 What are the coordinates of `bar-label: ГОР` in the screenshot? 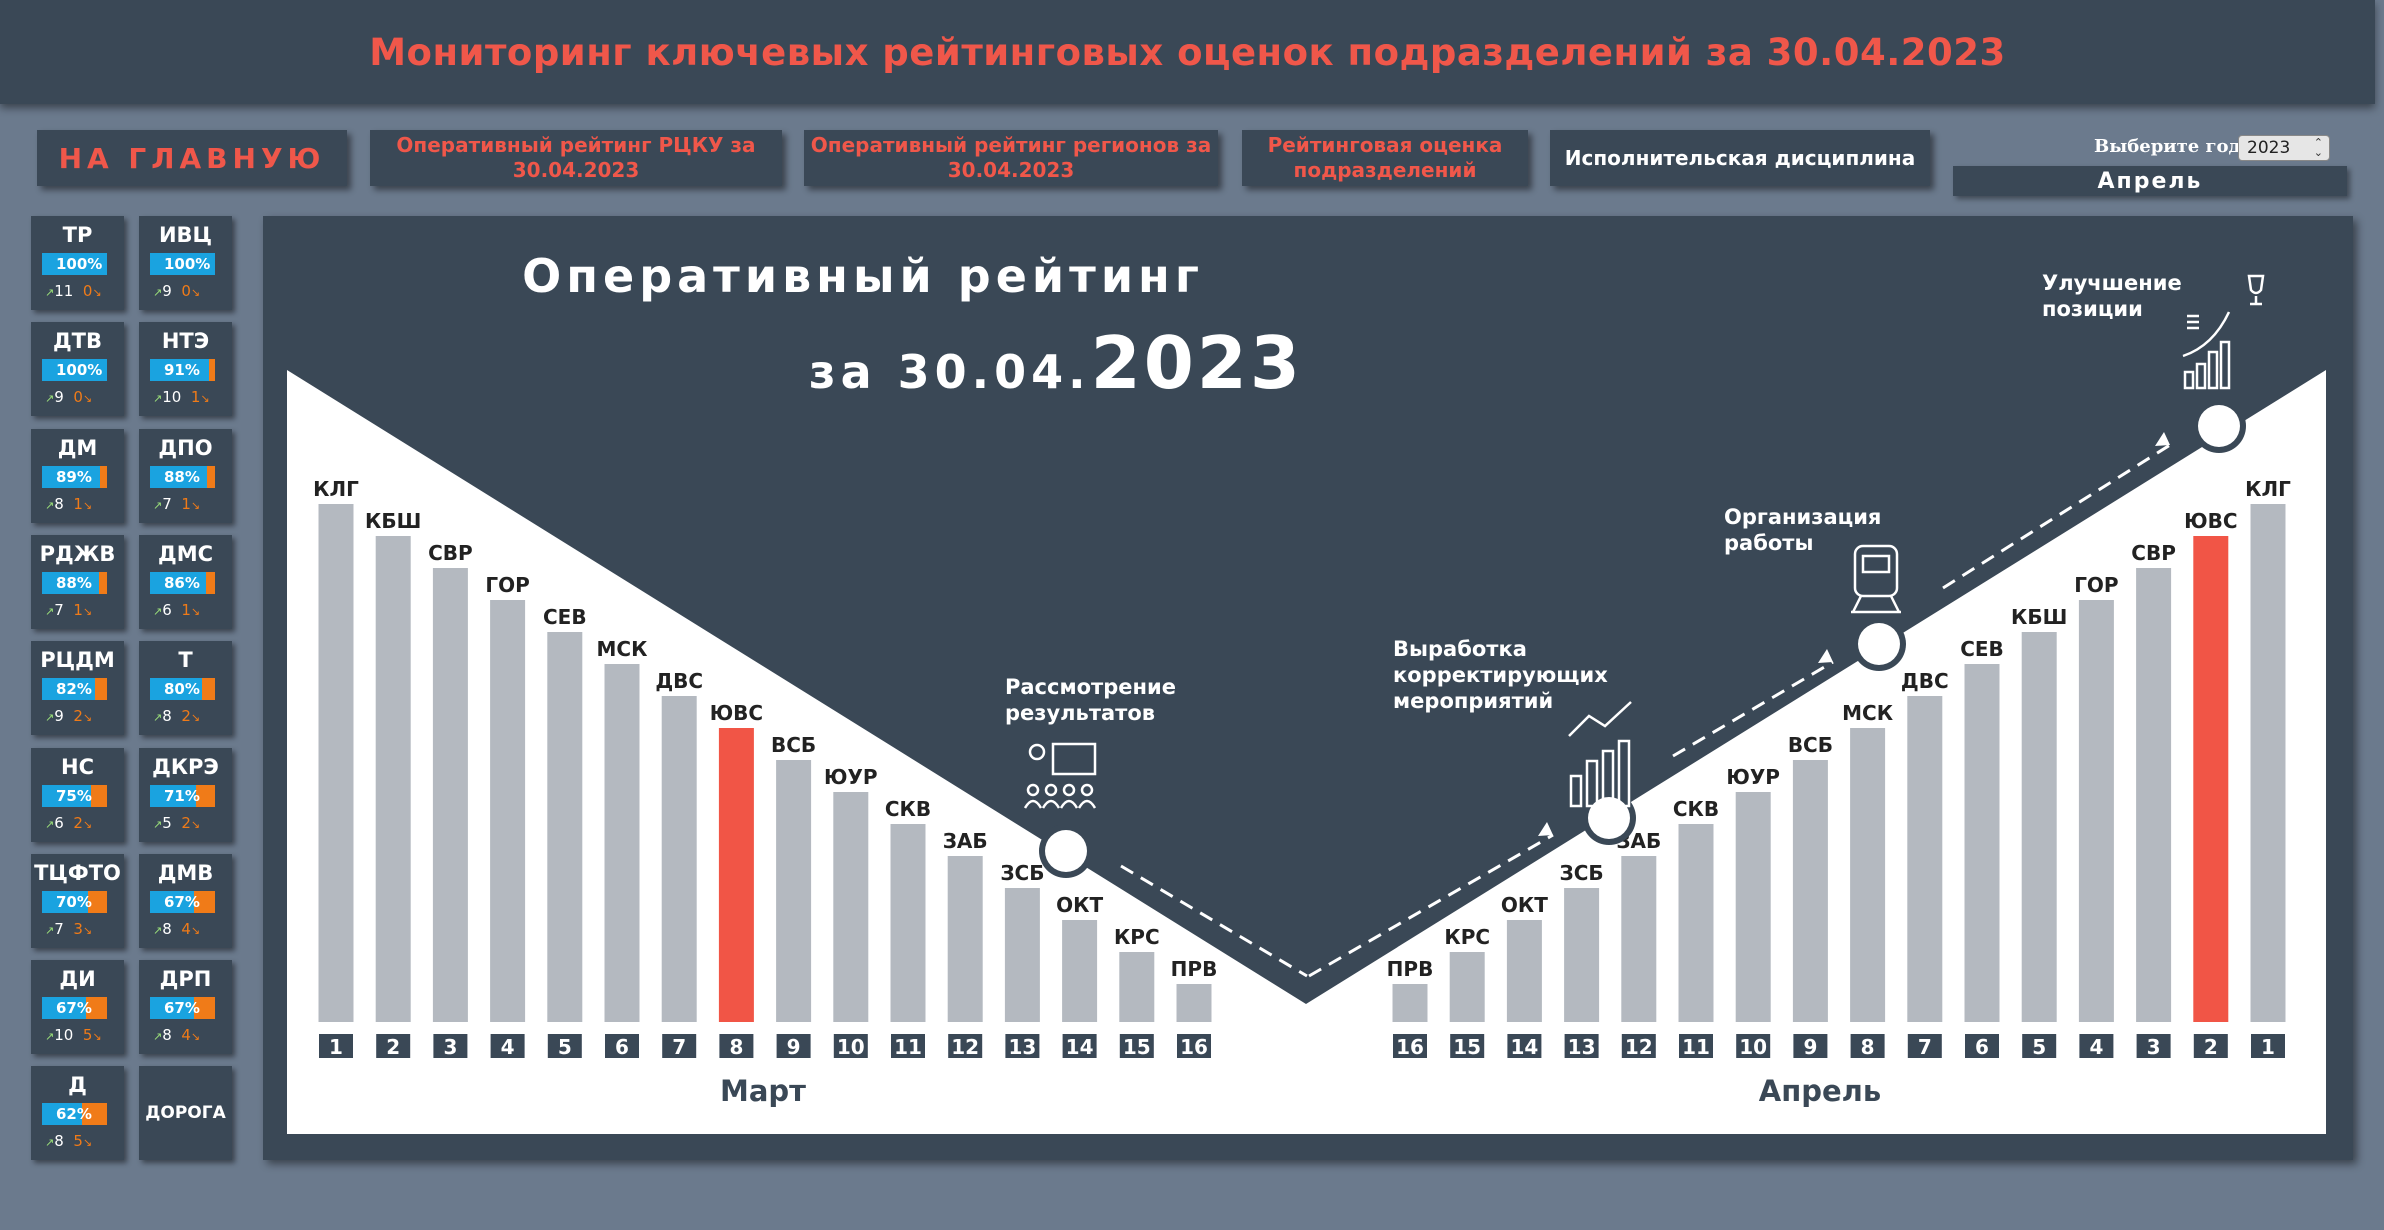 It's located at (507, 585).